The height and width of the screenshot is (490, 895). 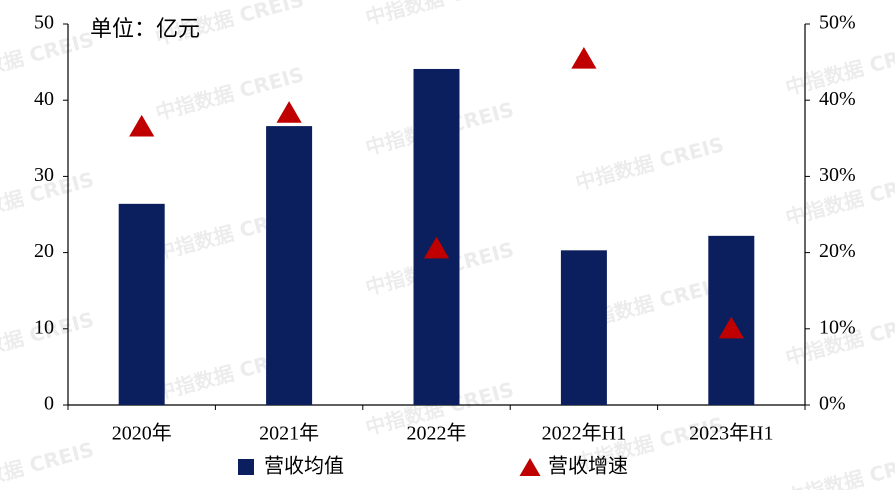 What do you see at coordinates (837, 327) in the screenshot?
I see `y2-tick-label: 10%` at bounding box center [837, 327].